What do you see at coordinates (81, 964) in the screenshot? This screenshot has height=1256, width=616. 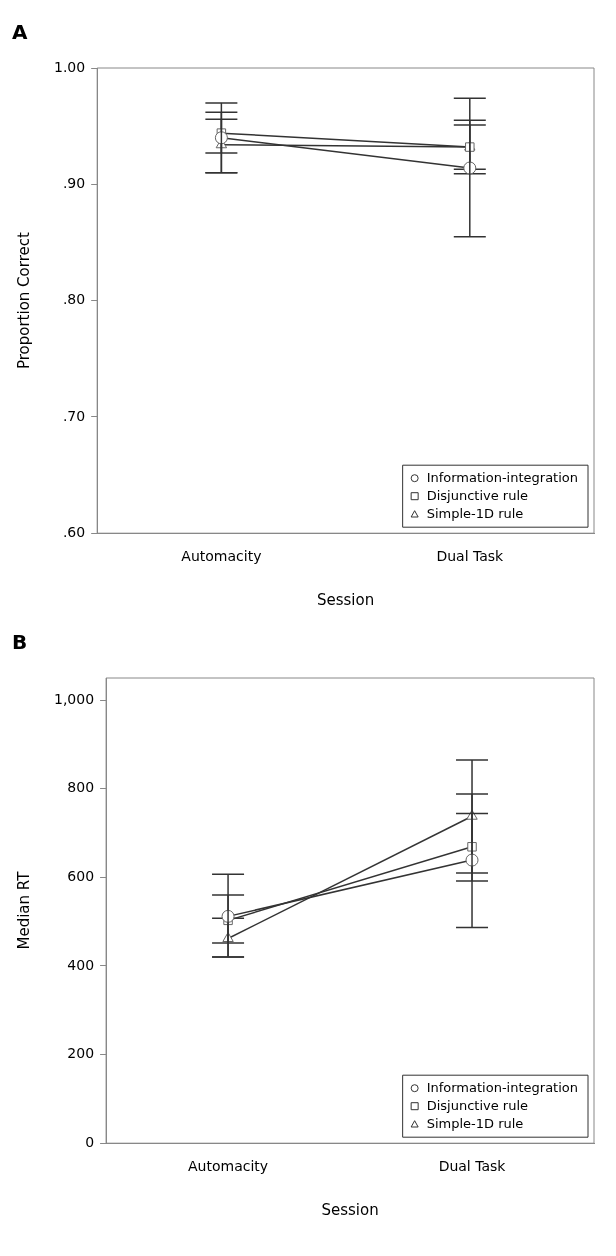 I see `y-tick-label: 400` at bounding box center [81, 964].